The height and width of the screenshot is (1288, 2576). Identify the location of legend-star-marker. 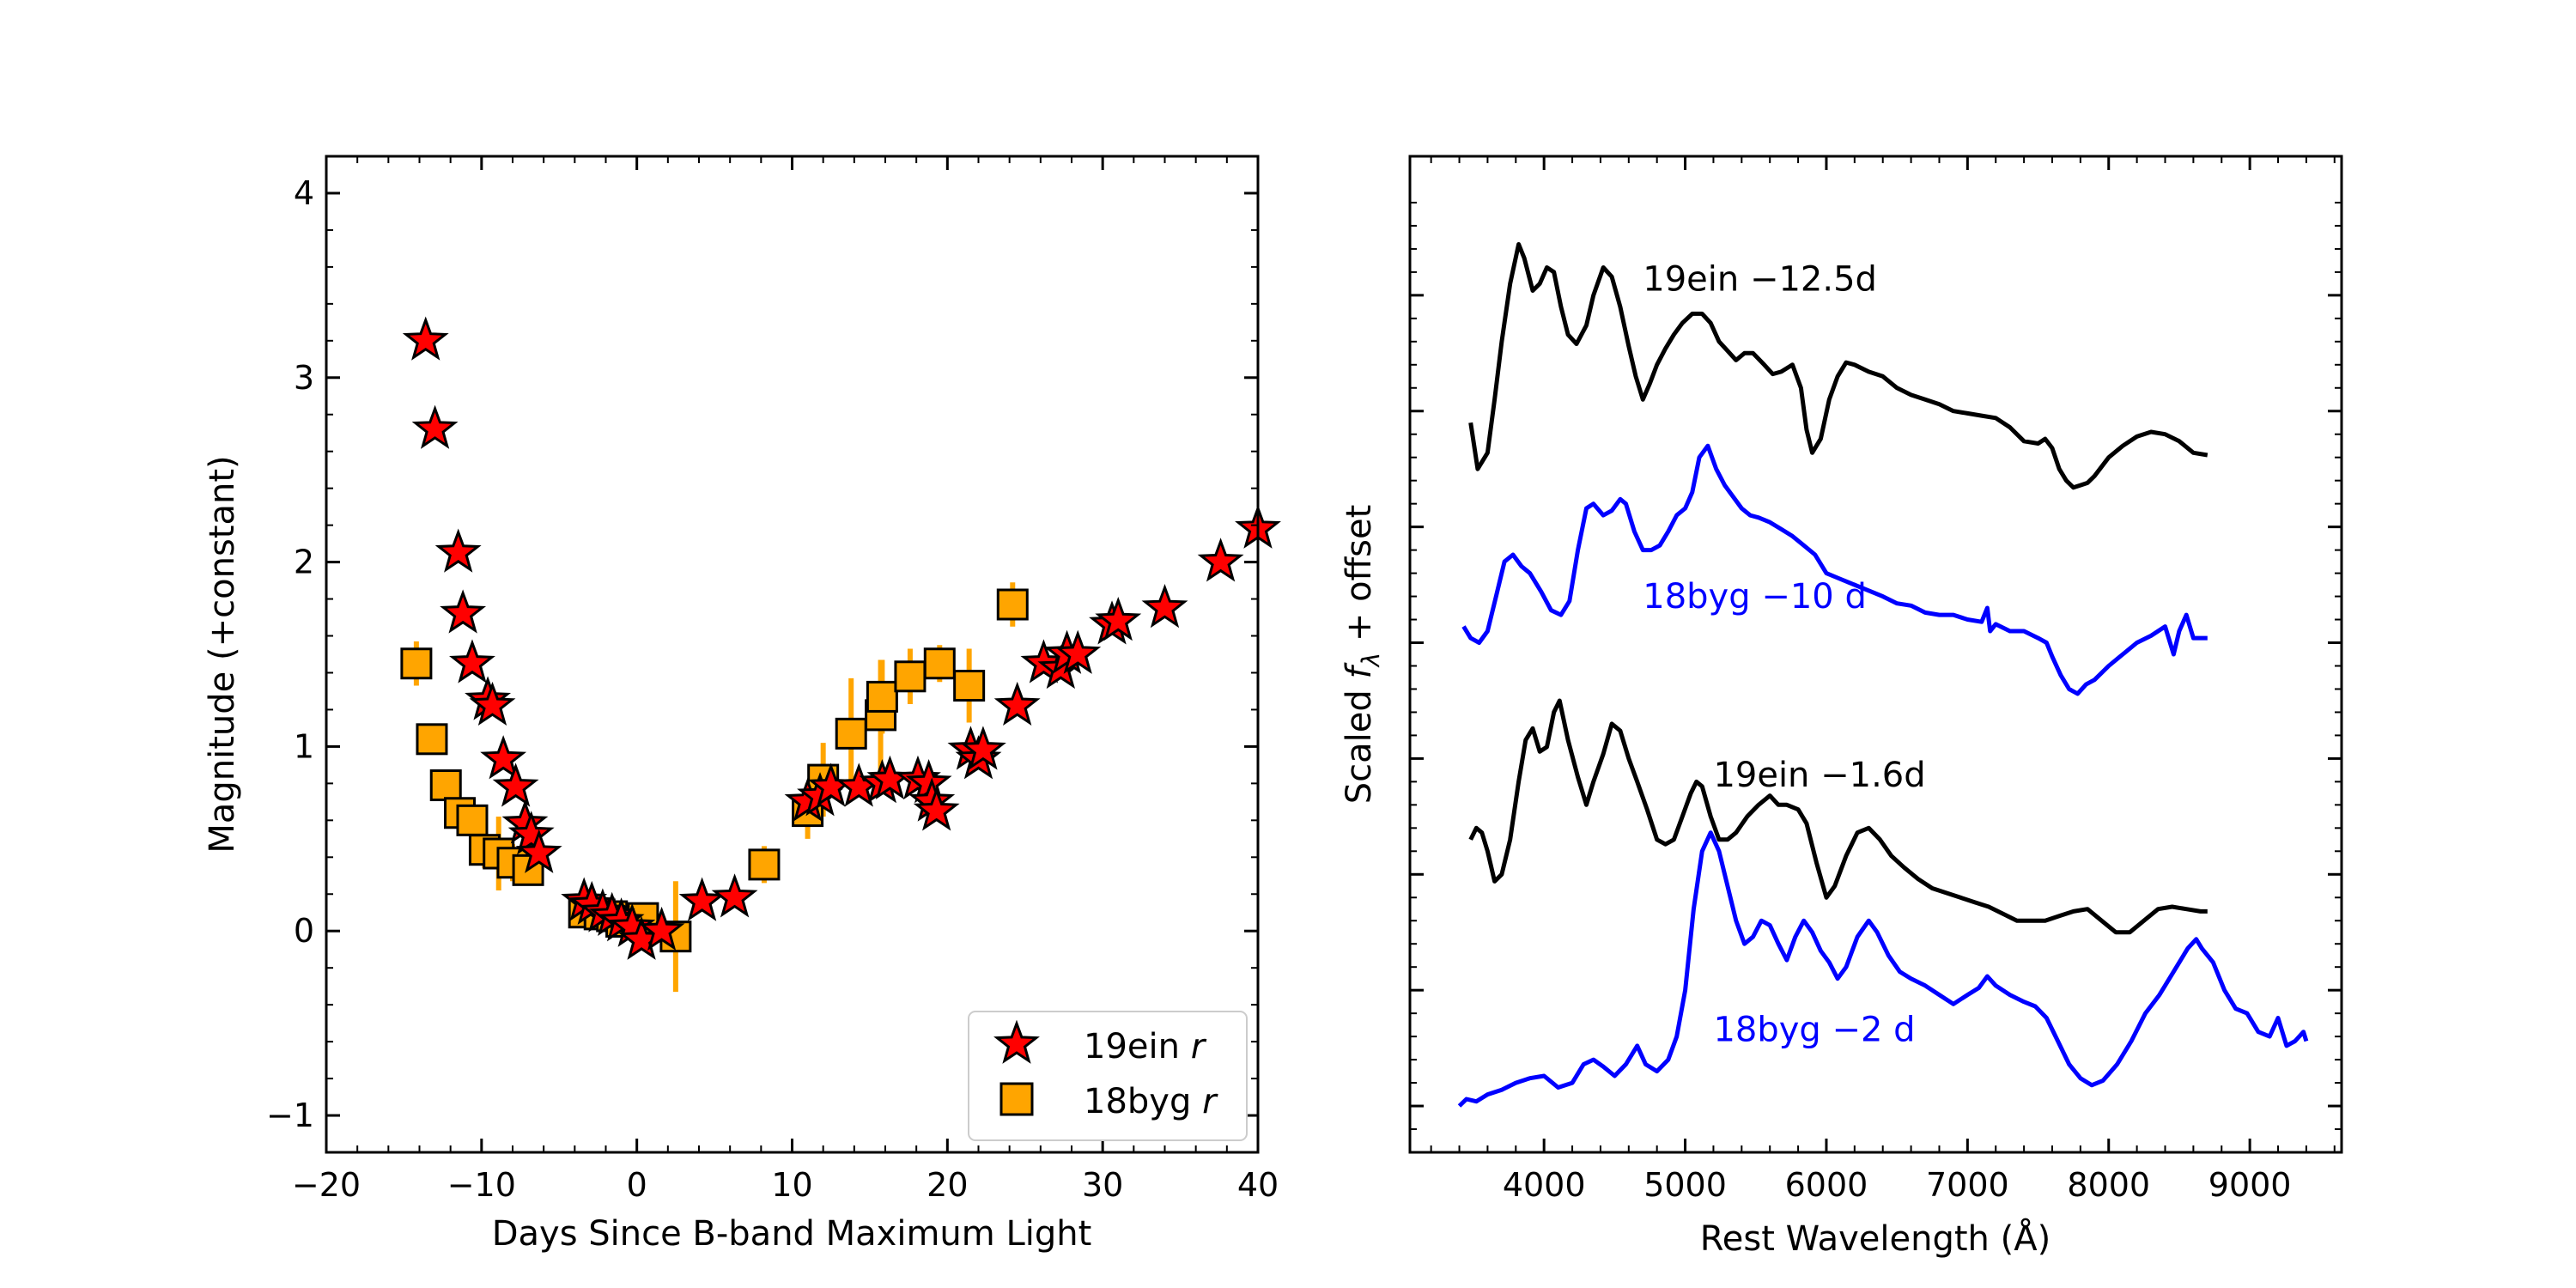
(1017, 1041).